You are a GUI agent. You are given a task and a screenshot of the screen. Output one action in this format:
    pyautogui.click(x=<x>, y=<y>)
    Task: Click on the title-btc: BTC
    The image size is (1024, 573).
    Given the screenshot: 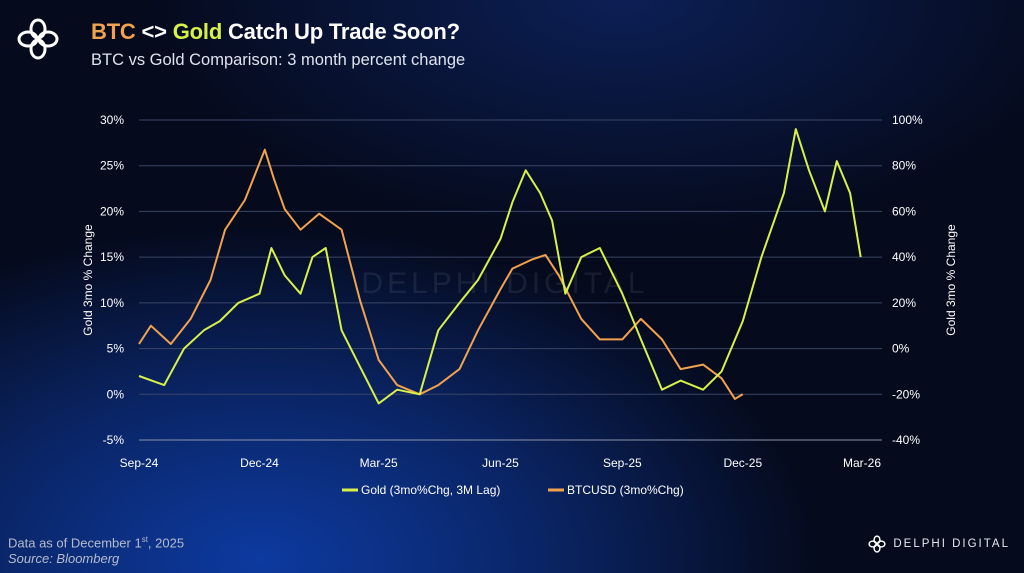 What is the action you would take?
    pyautogui.click(x=113, y=31)
    